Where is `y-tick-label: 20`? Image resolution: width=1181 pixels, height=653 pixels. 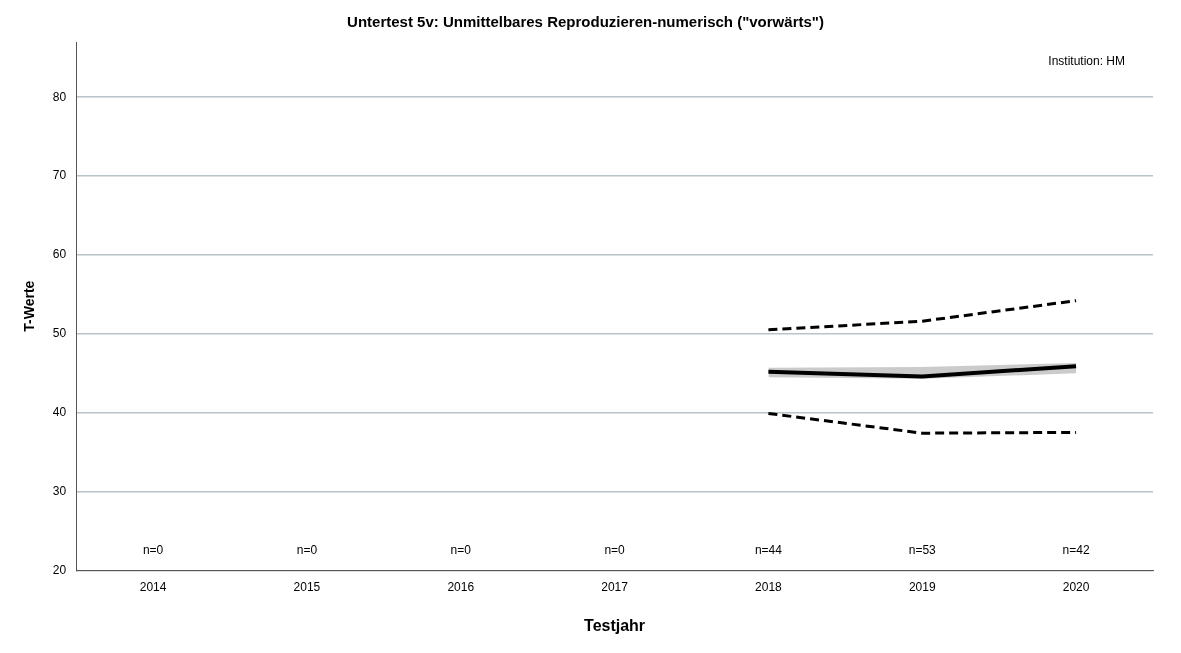
y-tick-label: 20 is located at coordinates (59, 569).